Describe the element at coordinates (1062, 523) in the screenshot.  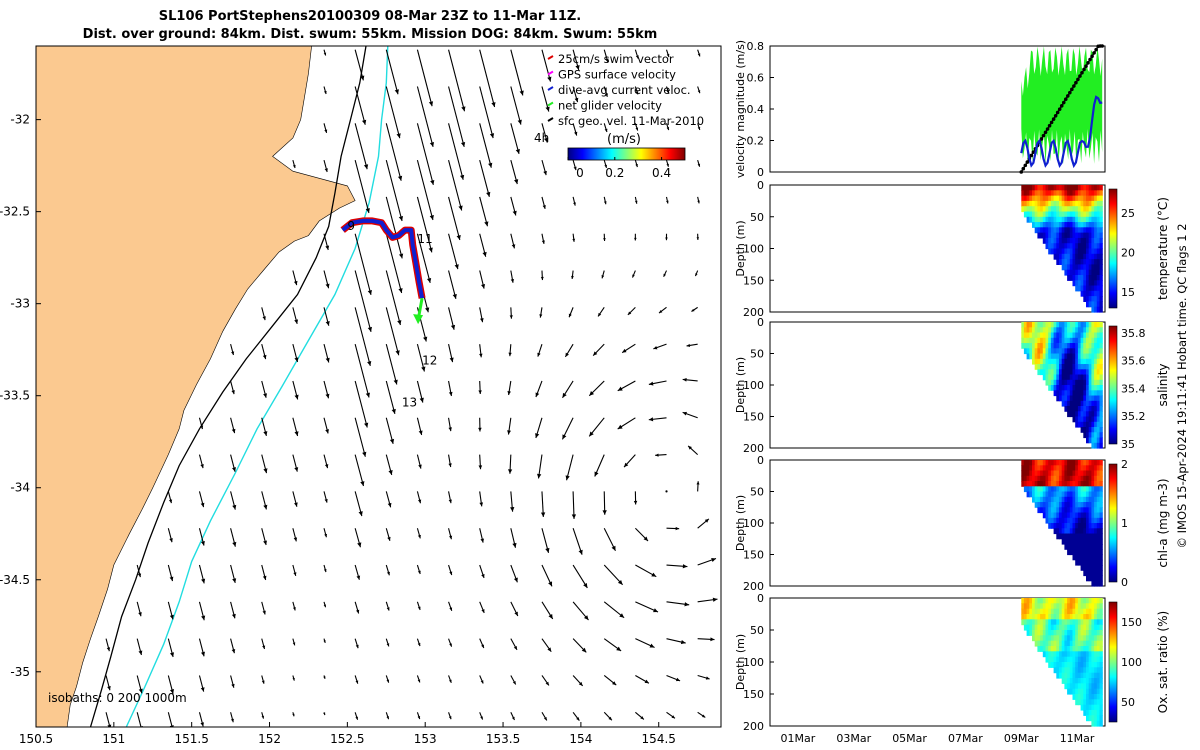
I see `chla-section` at that location.